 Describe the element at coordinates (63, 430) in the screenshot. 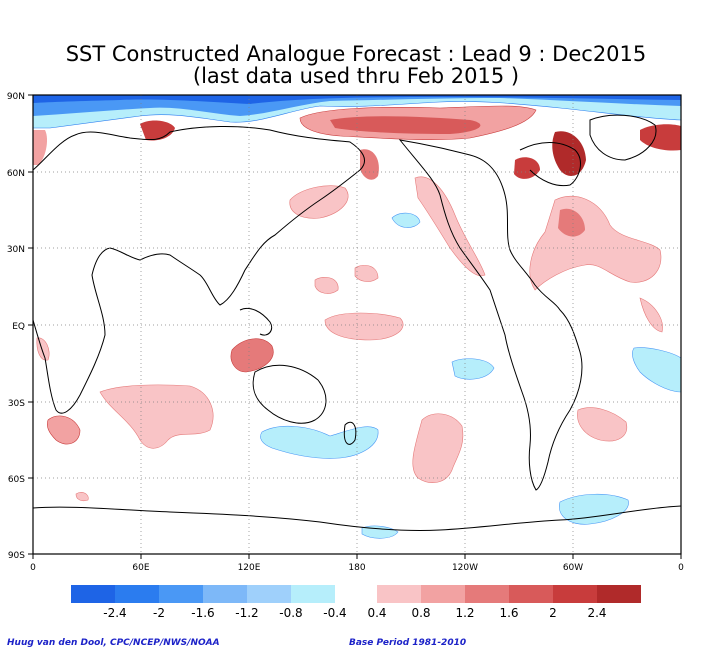

I see `agulhas-warm-anomaly` at that location.